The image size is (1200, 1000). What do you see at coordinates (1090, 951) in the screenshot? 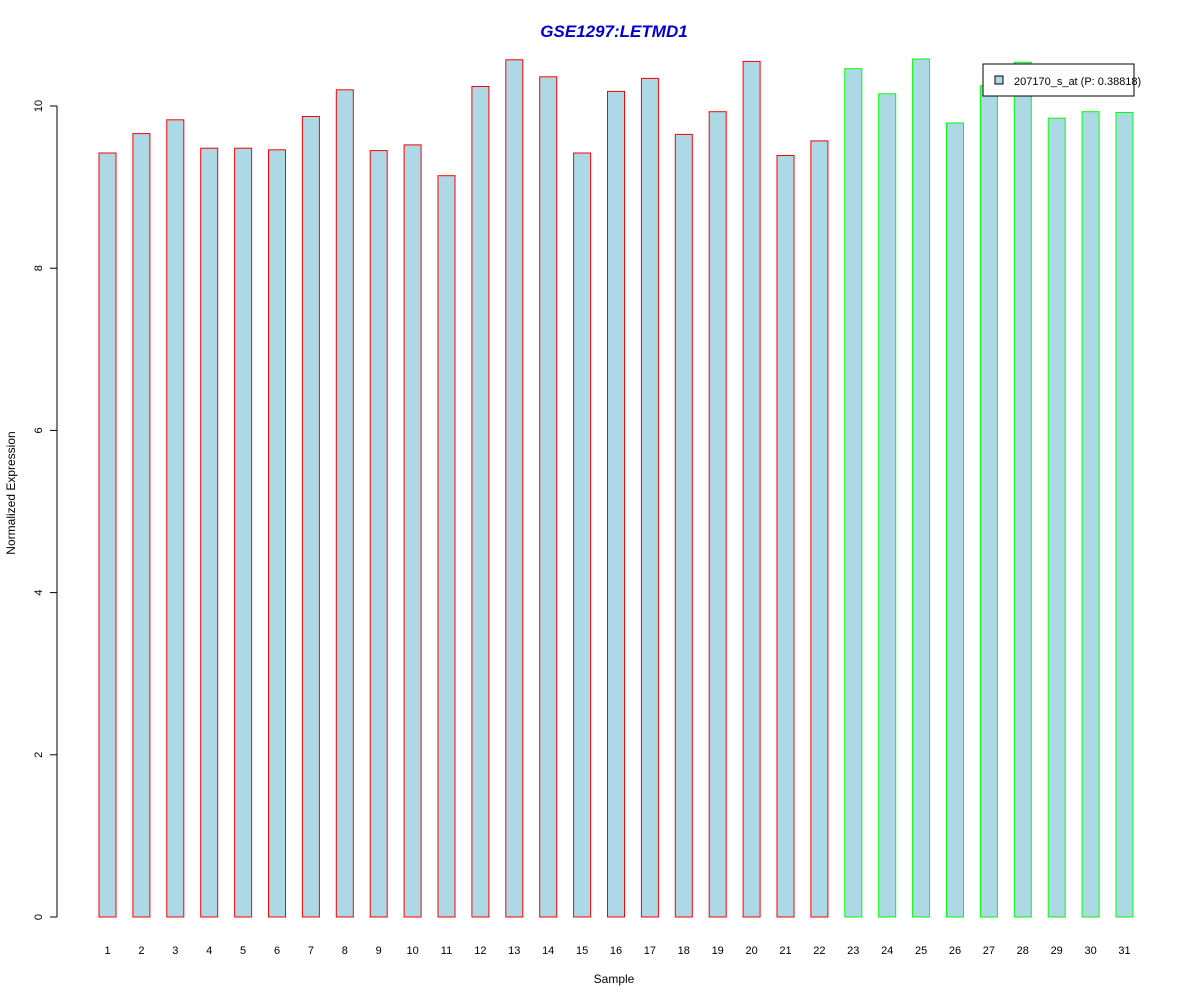
I see `x-tick-label: 30` at bounding box center [1090, 951].